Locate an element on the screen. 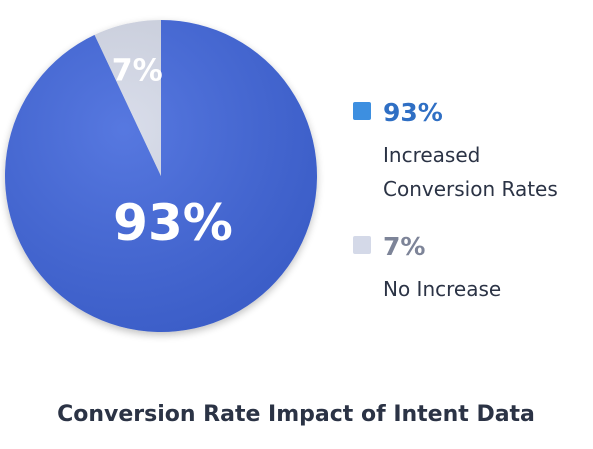 Image resolution: width=593 pixels, height=449 pixels. legend-label-line: Conversion Rates is located at coordinates (470, 189).